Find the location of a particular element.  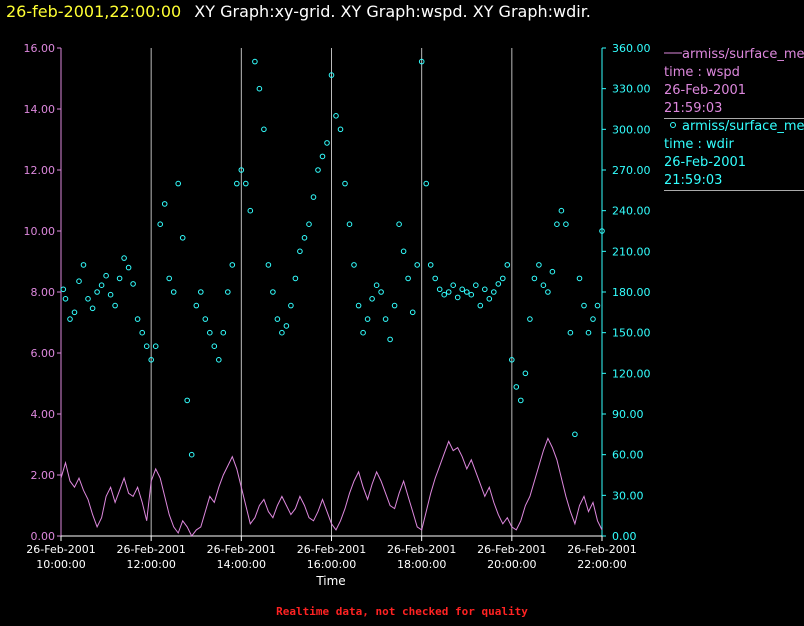

x-tick-label-time: 22:00:00 is located at coordinates (601, 564).